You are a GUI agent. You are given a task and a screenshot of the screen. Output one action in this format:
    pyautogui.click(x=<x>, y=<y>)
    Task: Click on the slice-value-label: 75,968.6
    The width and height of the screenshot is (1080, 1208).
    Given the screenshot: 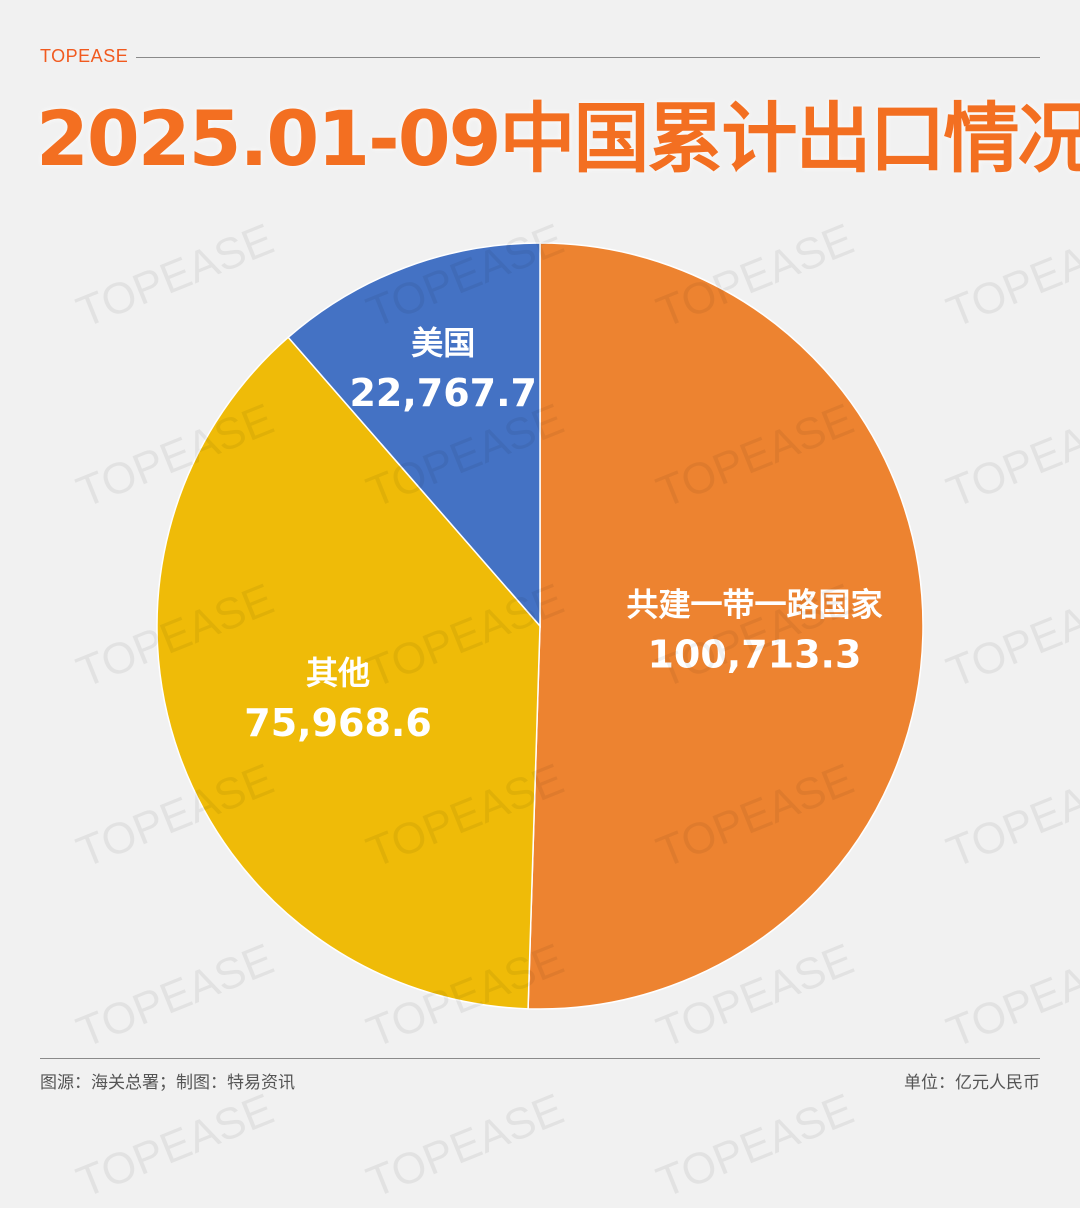 What is the action you would take?
    pyautogui.click(x=338, y=723)
    